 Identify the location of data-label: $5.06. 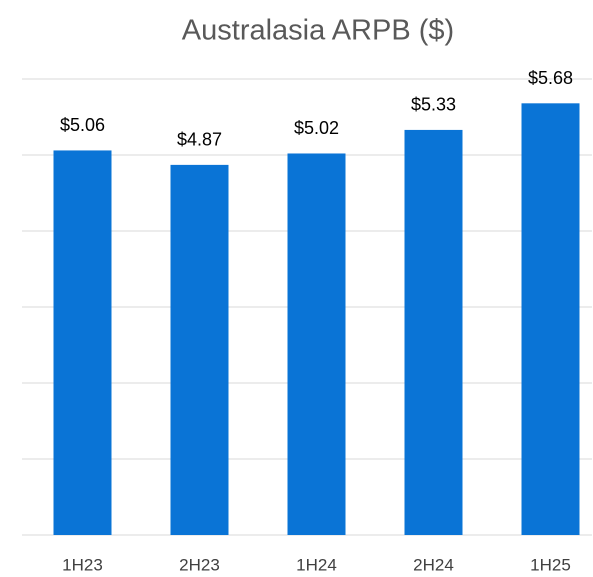
(82, 125).